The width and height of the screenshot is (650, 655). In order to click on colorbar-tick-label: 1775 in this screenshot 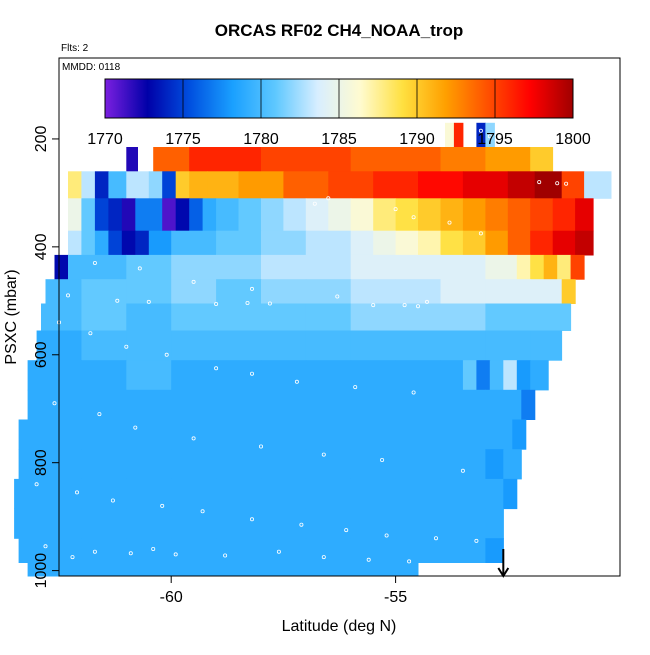, I will do `click(183, 139)`.